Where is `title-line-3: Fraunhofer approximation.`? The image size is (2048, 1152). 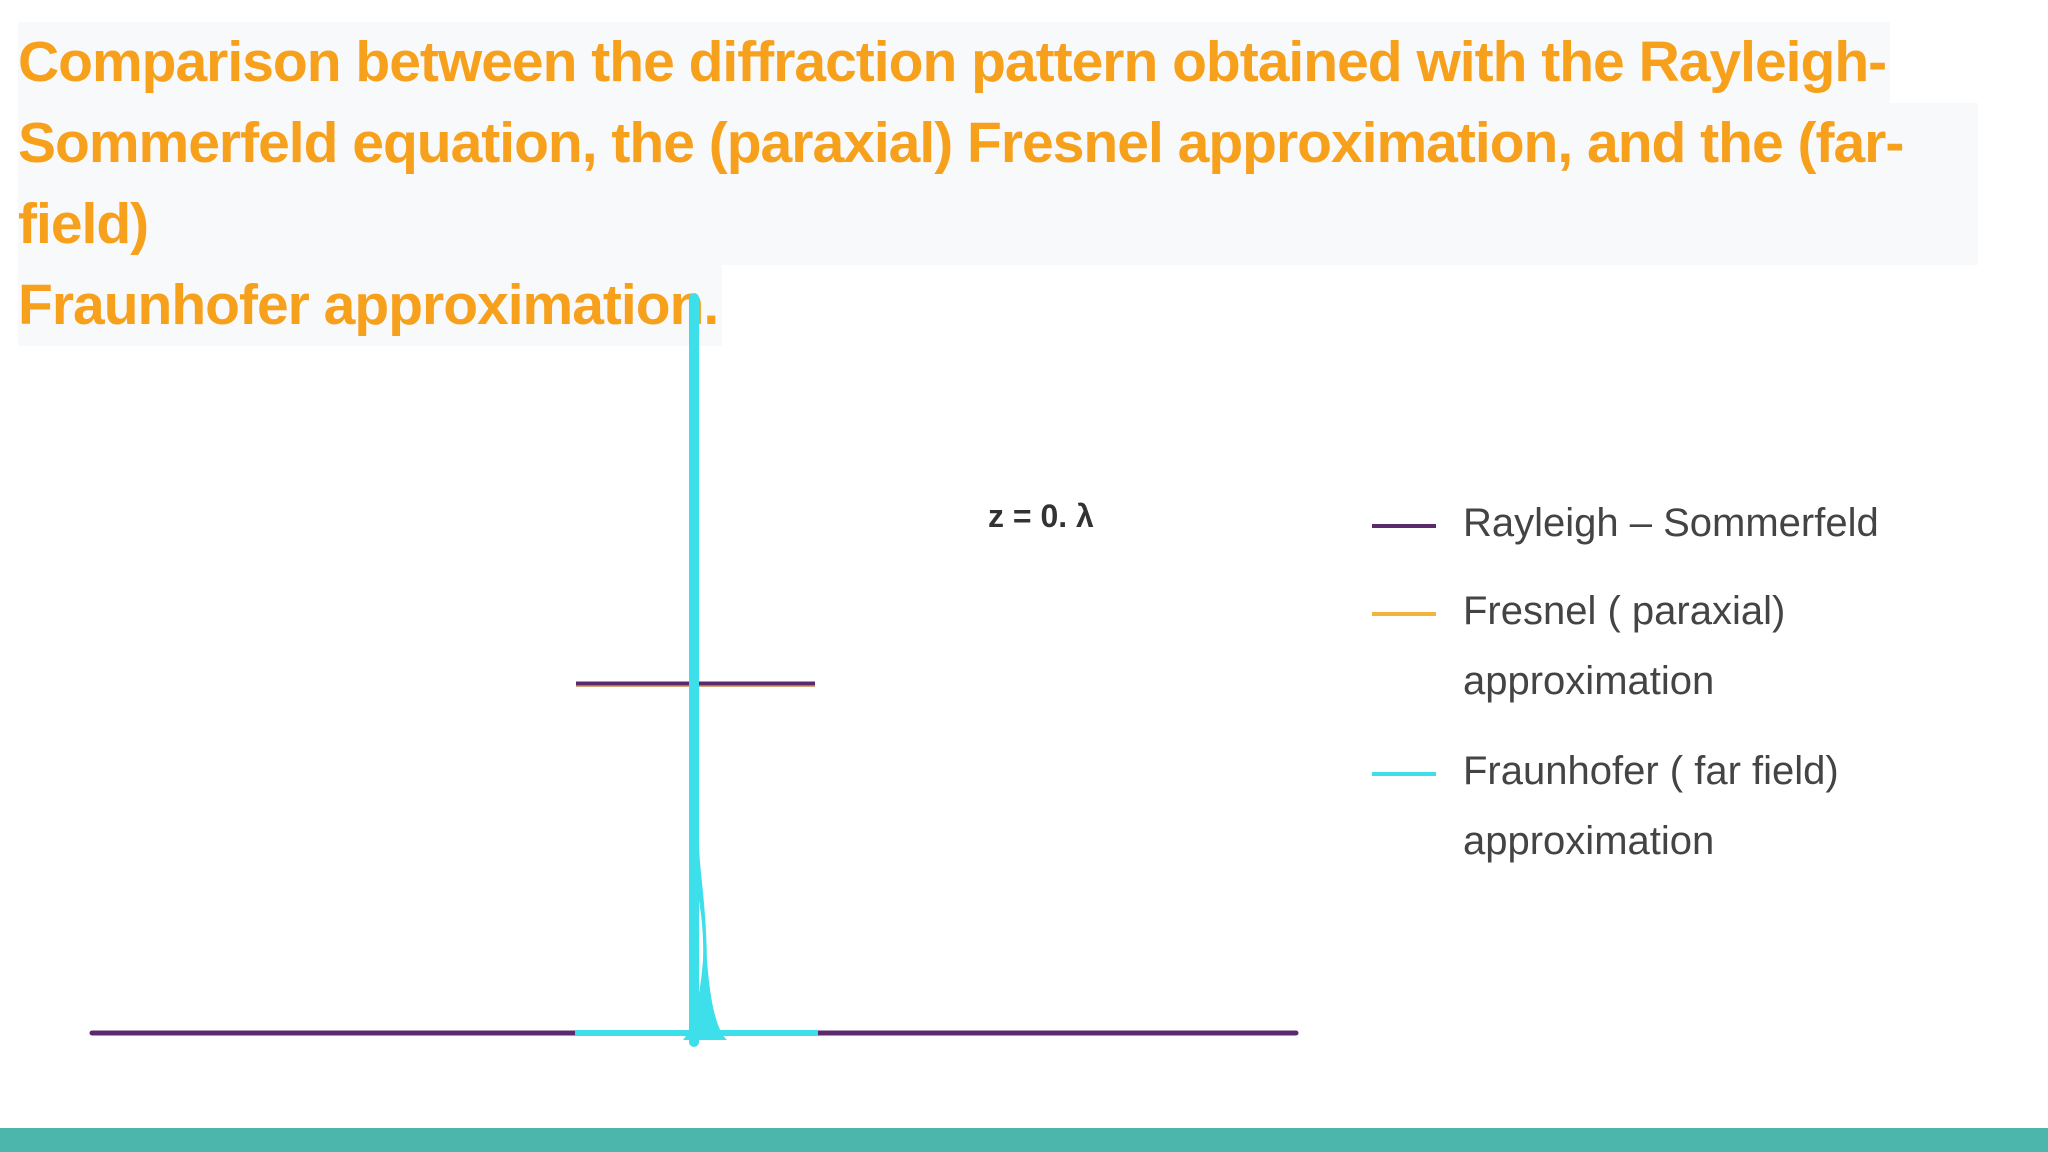 title-line-3: Fraunhofer approximation. is located at coordinates (370, 305).